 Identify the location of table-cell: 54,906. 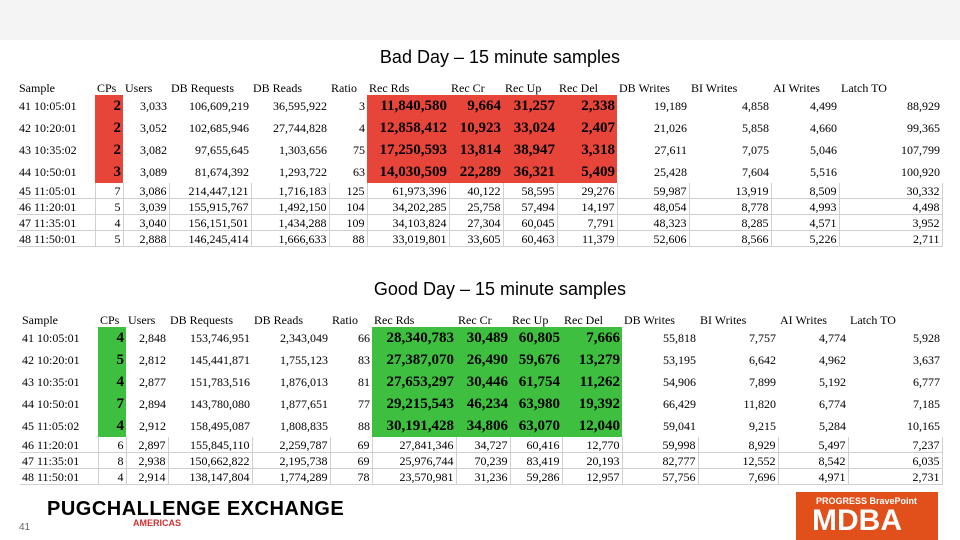
(679, 382).